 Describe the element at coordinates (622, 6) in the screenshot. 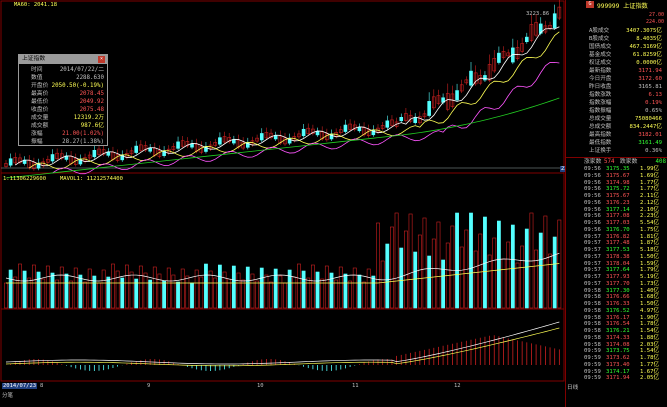

I see `sidebar-title: 999999 上证指数` at that location.